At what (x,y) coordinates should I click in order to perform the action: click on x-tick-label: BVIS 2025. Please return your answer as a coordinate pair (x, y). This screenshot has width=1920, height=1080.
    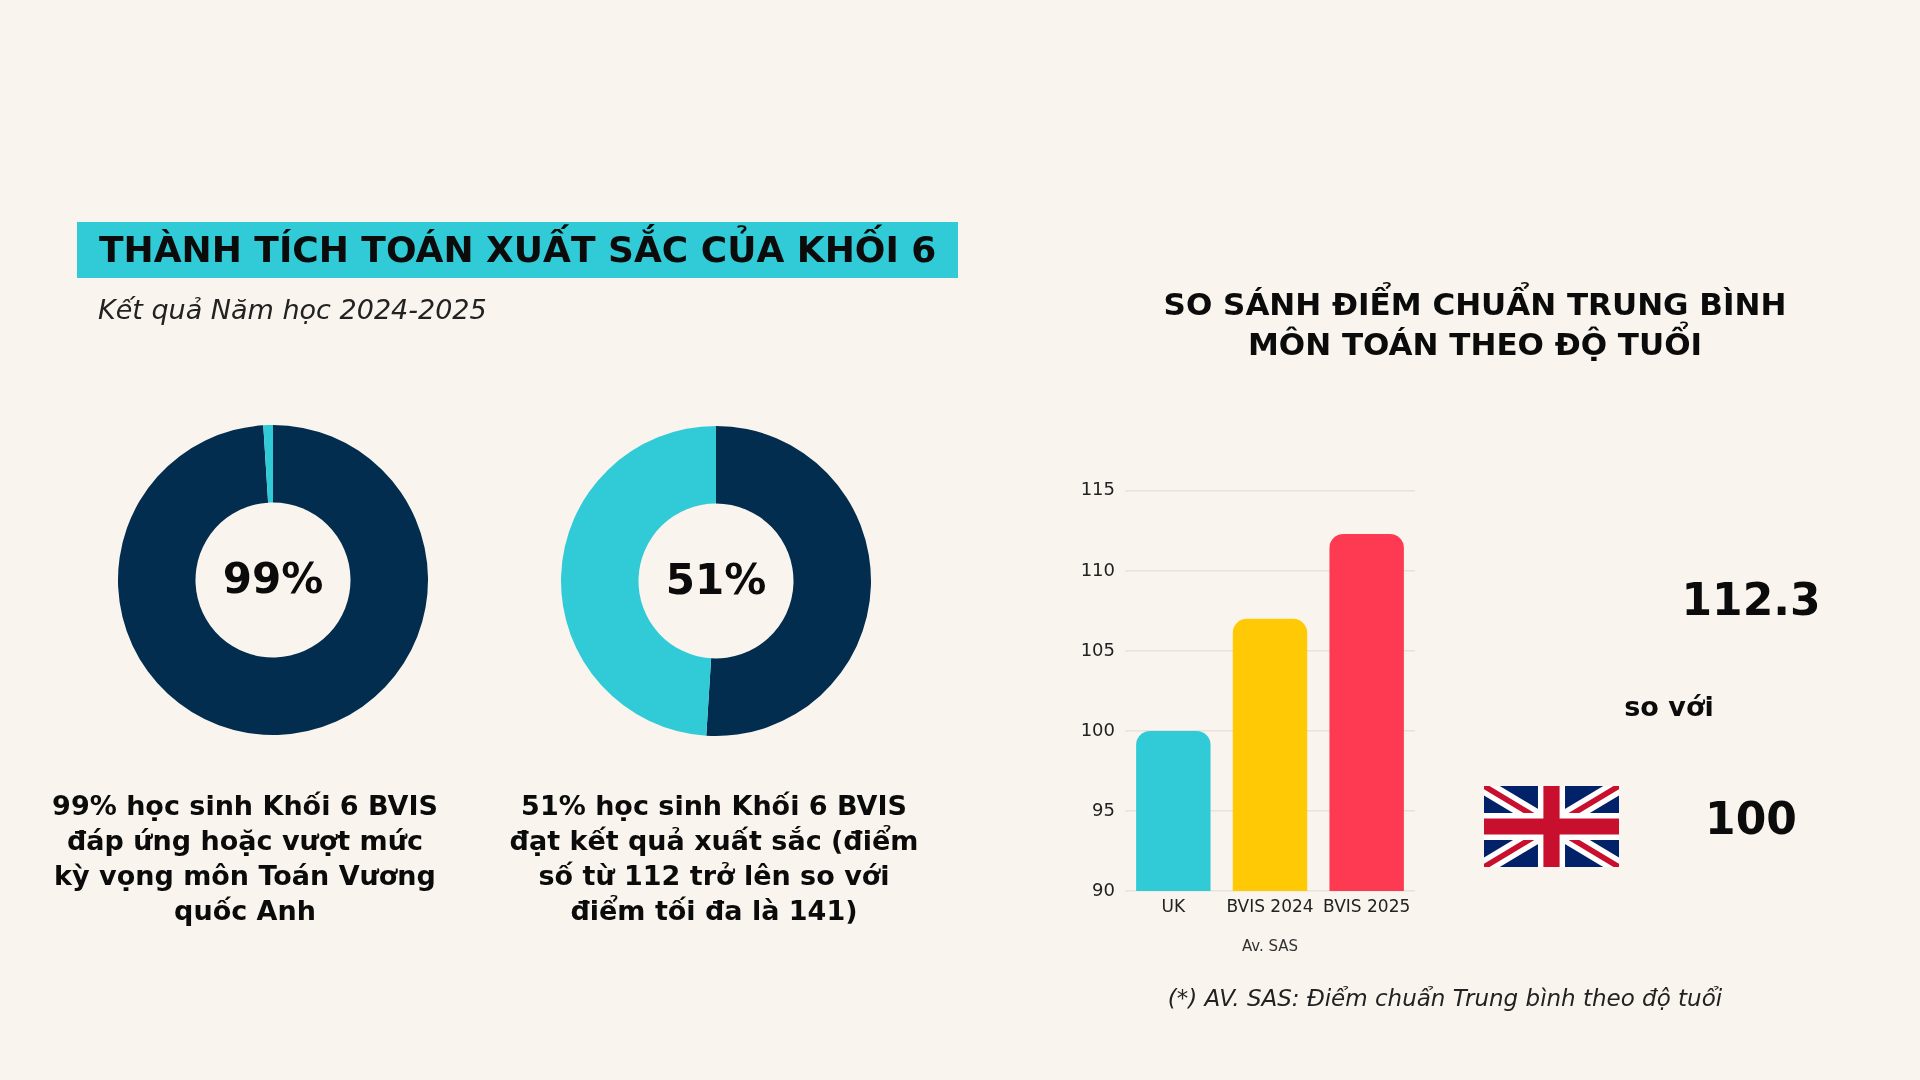
    Looking at the image, I should click on (1367, 905).